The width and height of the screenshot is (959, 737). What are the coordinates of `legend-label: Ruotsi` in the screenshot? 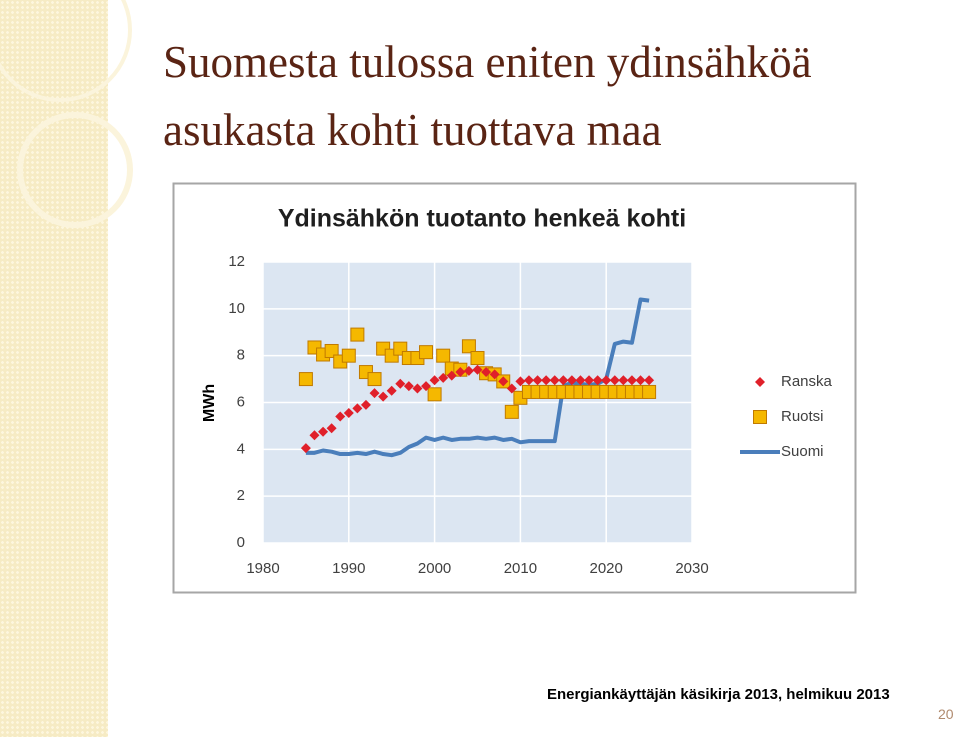 It's located at (802, 416).